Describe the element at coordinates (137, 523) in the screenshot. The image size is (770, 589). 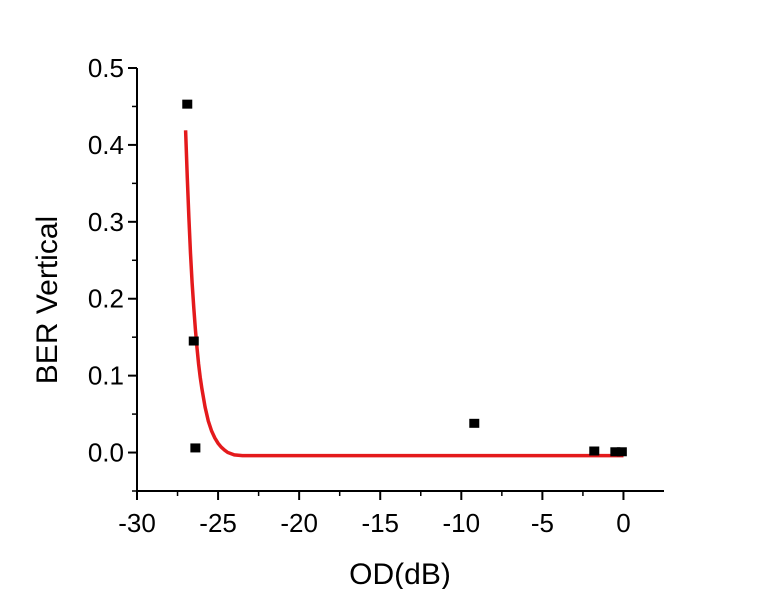
I see `x-tick-label: -30` at that location.